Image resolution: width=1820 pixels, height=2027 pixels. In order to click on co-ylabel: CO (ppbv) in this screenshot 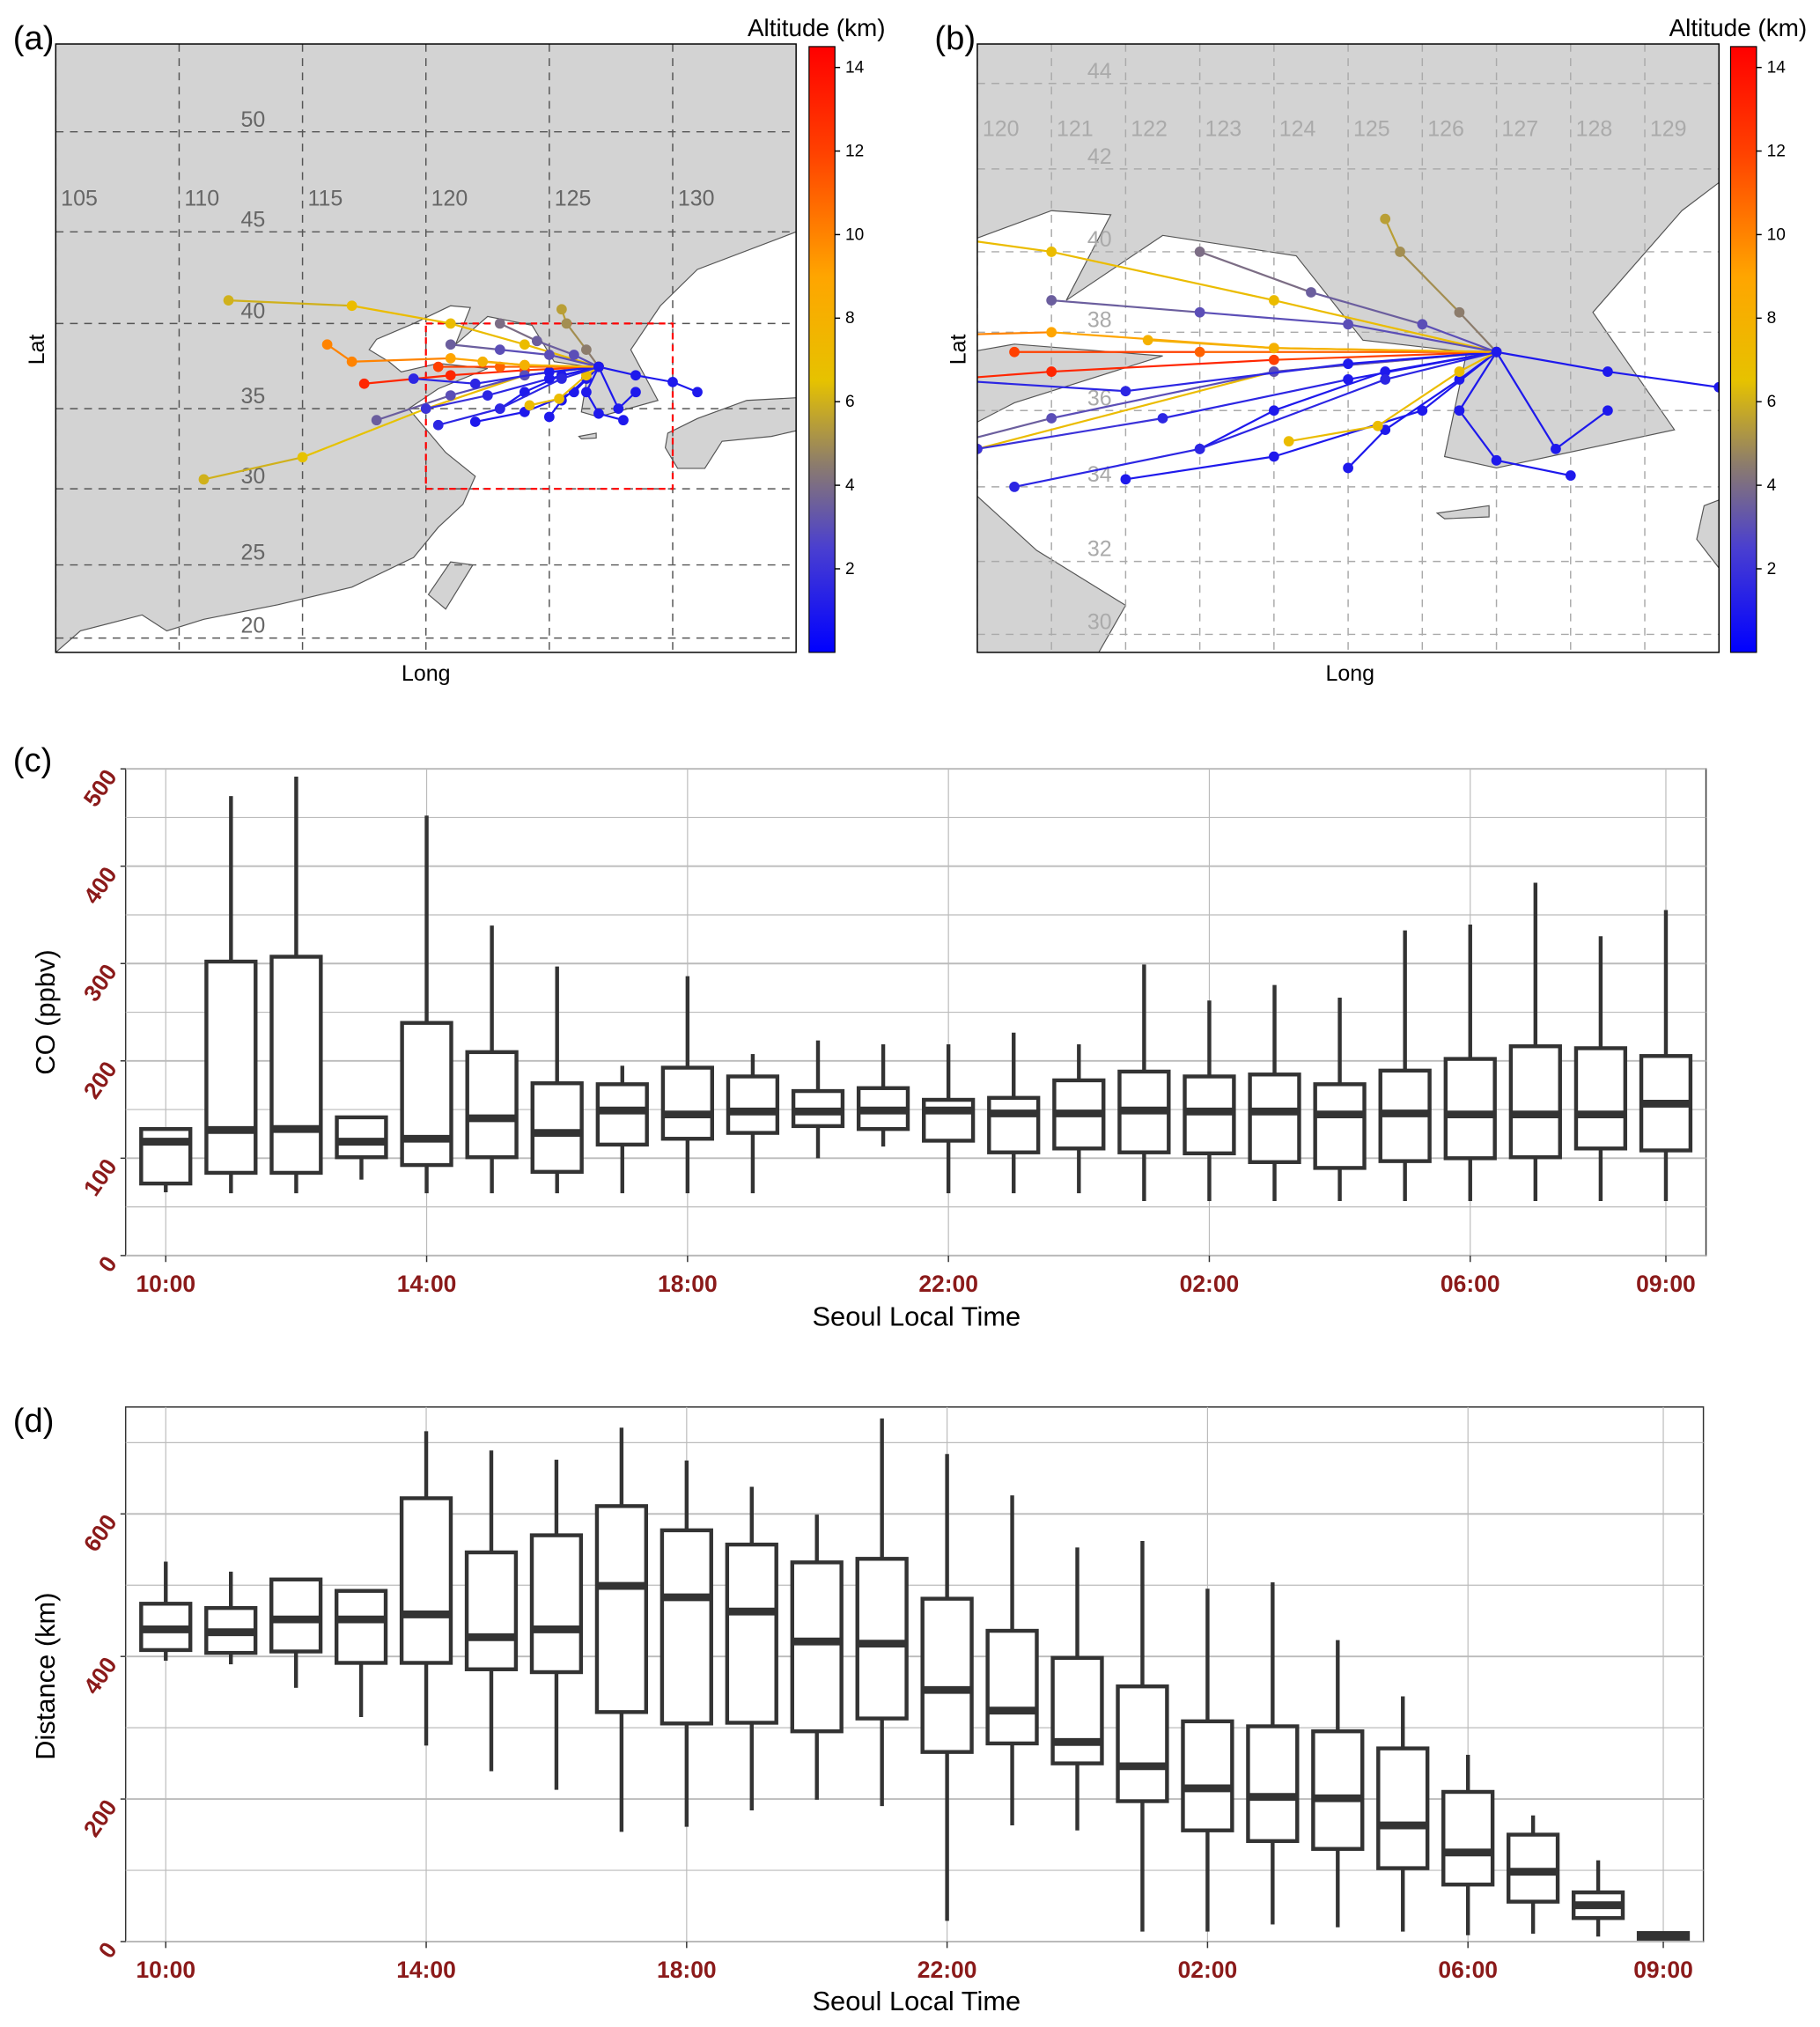, I will do `click(45, 1011)`.